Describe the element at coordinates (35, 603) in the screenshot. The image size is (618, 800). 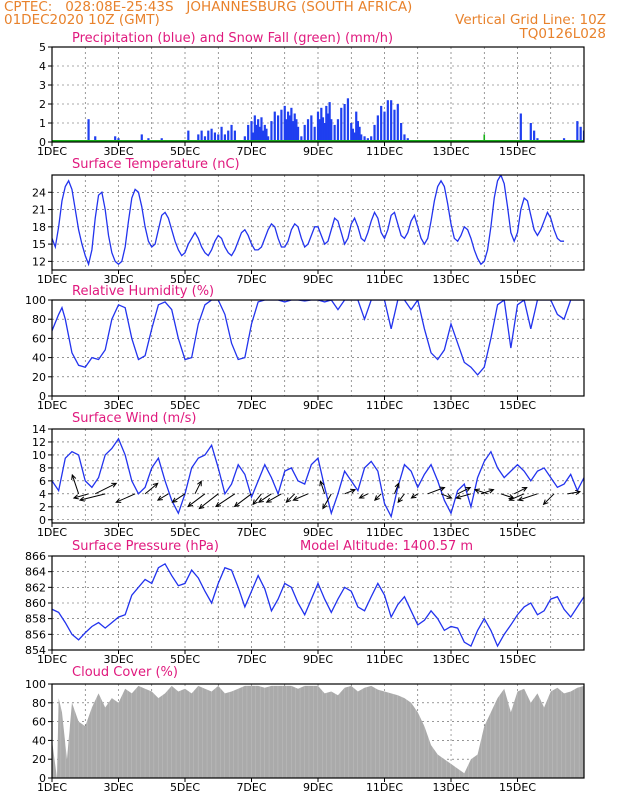
I see `pressure-ytick-label: 860` at that location.